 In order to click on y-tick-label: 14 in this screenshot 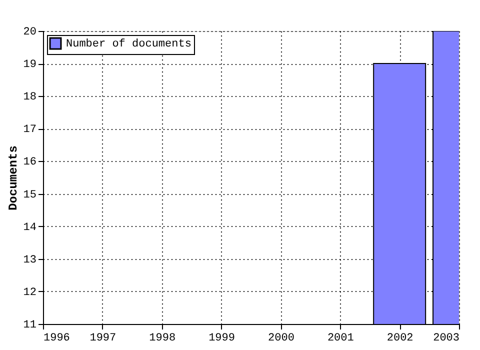, I will do `click(30, 228)`.